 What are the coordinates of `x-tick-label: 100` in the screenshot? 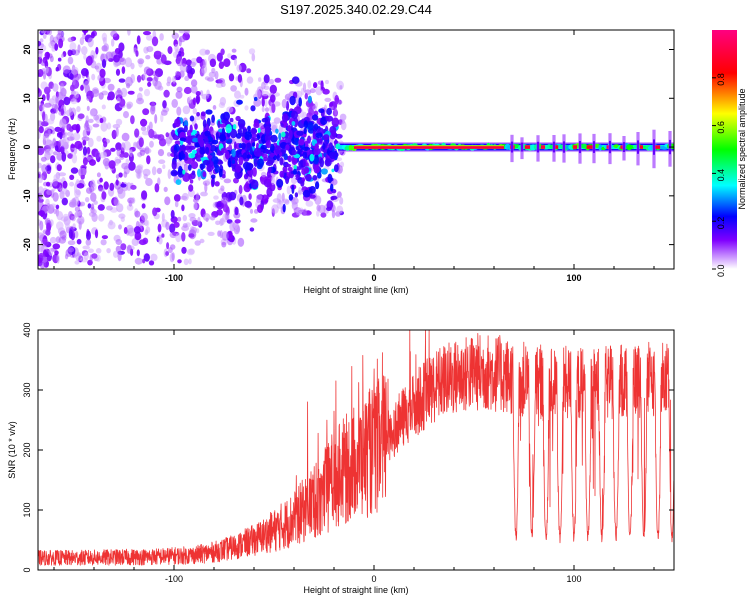 It's located at (573, 579).